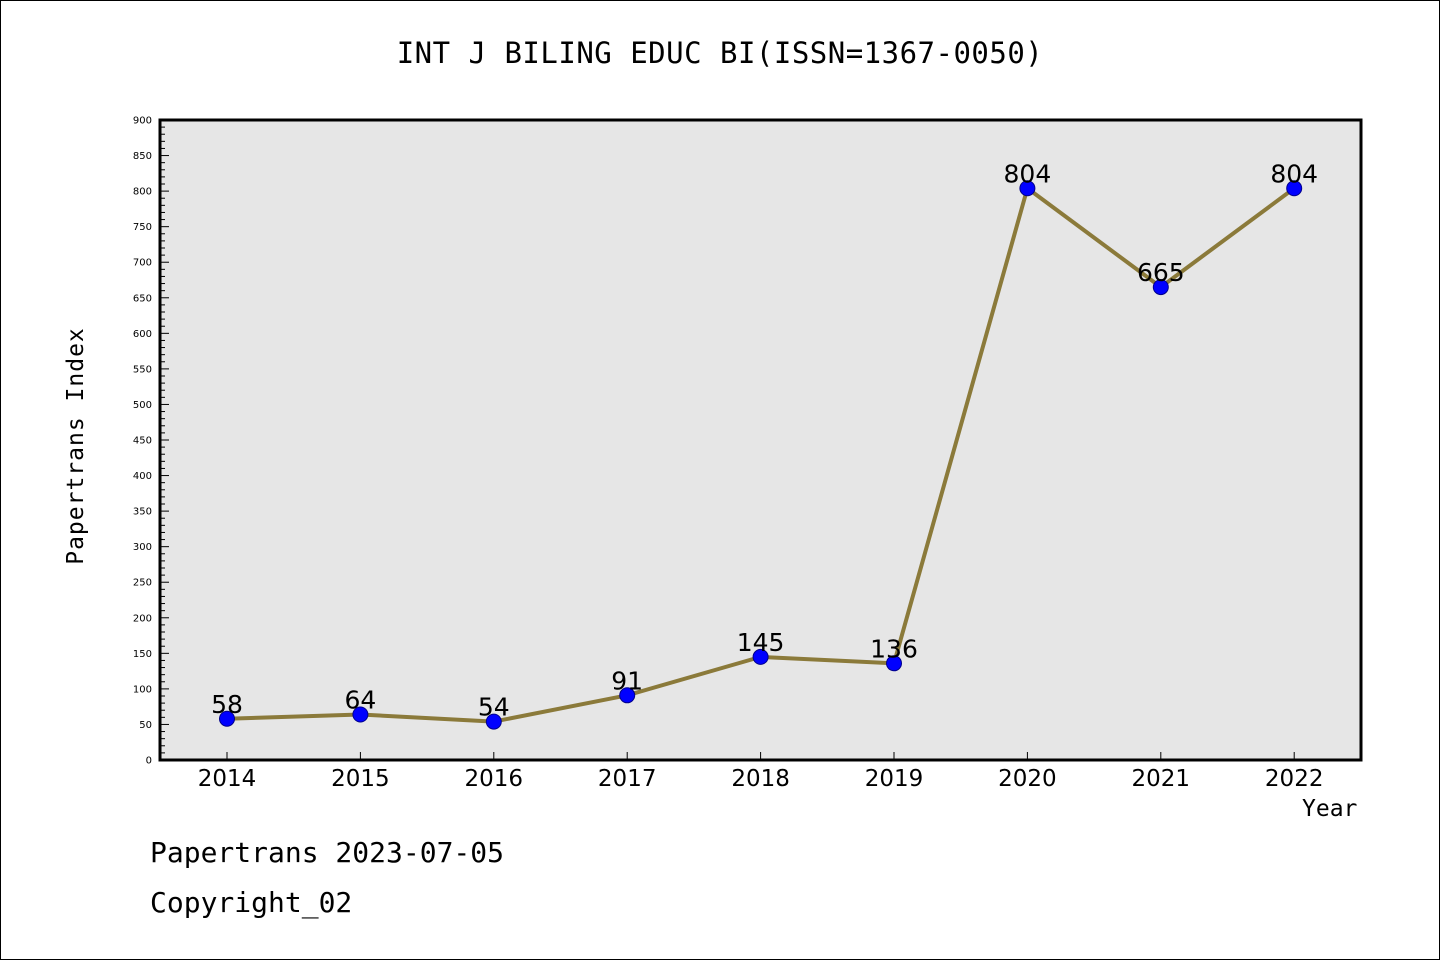  Describe the element at coordinates (142, 441) in the screenshot. I see `y-tick-label: 450` at that location.